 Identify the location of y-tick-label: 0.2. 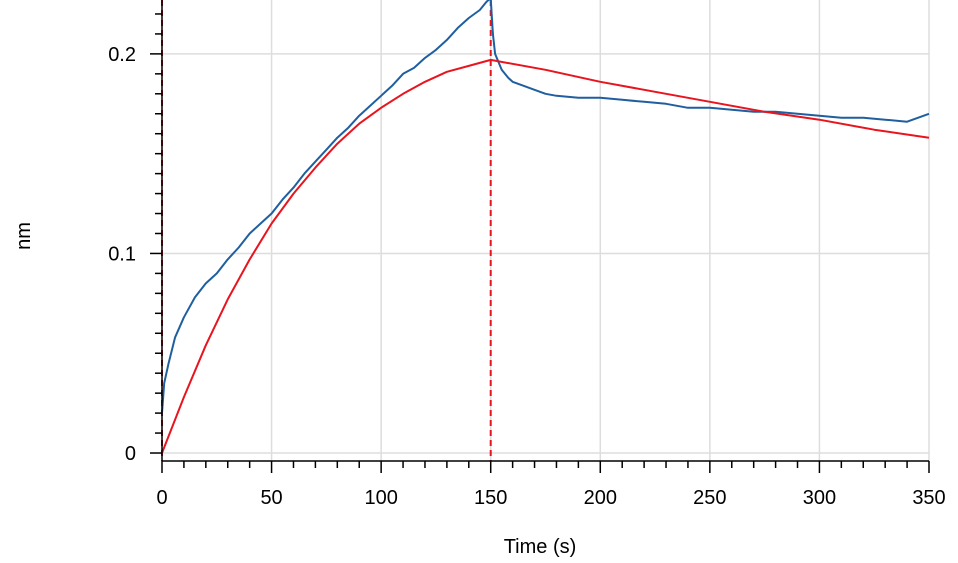
(122, 55).